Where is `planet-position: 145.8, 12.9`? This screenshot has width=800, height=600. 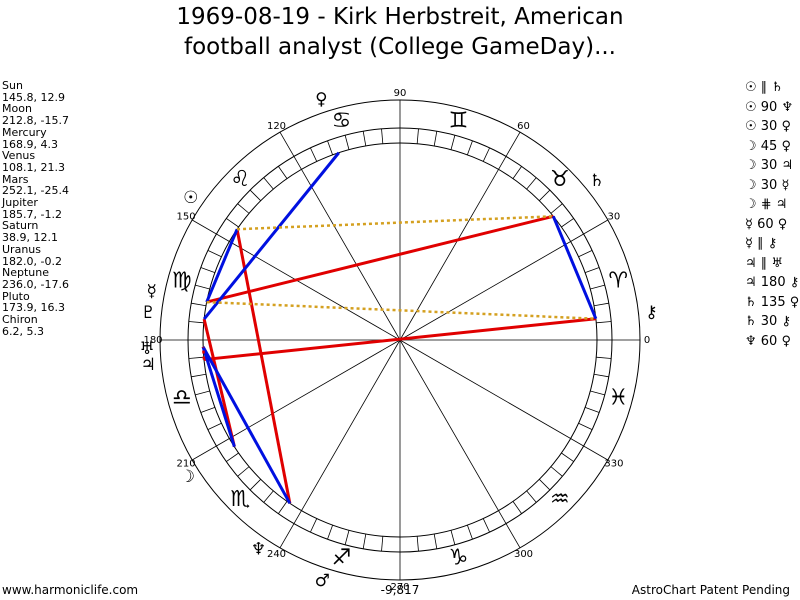
planet-position: 145.8, 12.9 is located at coordinates (33, 97).